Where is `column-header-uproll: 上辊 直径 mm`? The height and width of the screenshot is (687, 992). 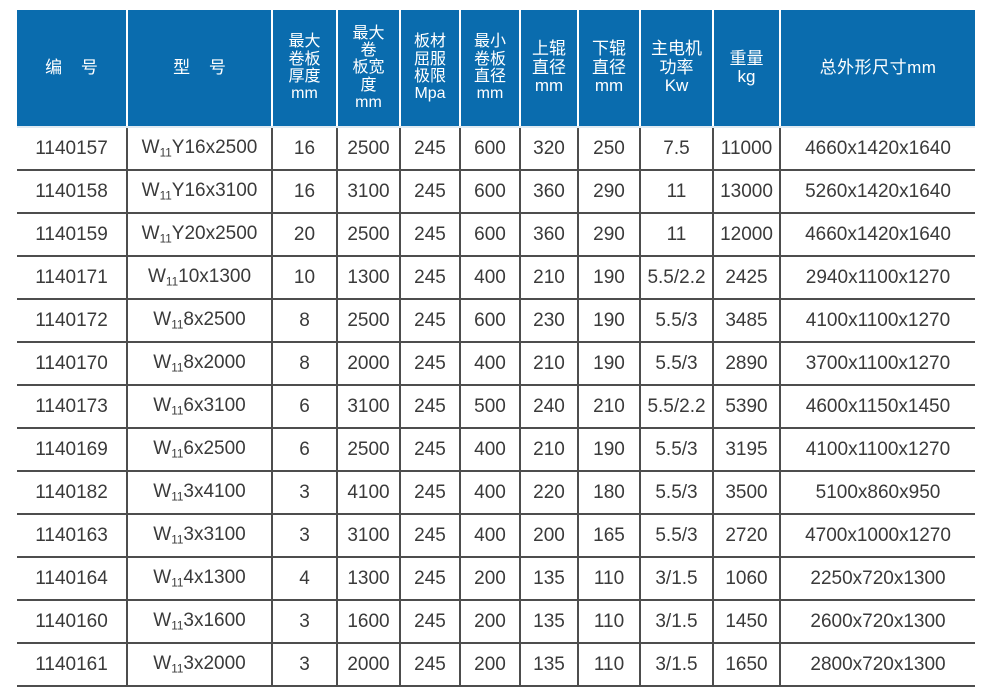 column-header-uproll: 上辊 直径 mm is located at coordinates (549, 69).